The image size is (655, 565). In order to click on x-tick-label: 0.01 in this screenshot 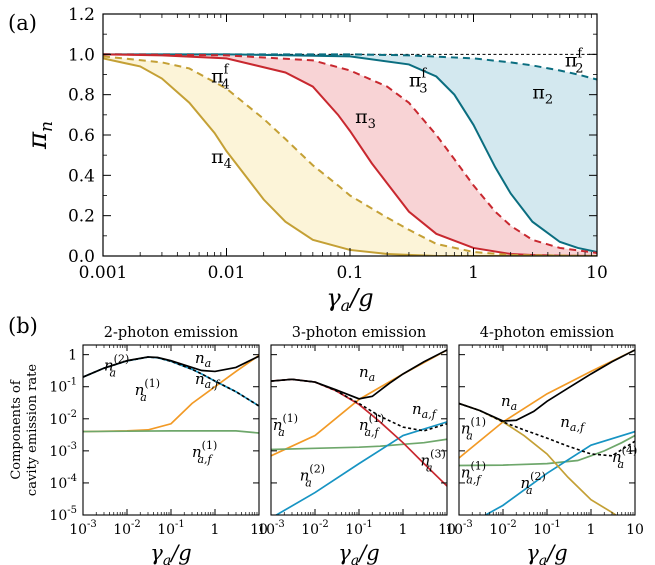, I will do `click(227, 273)`.